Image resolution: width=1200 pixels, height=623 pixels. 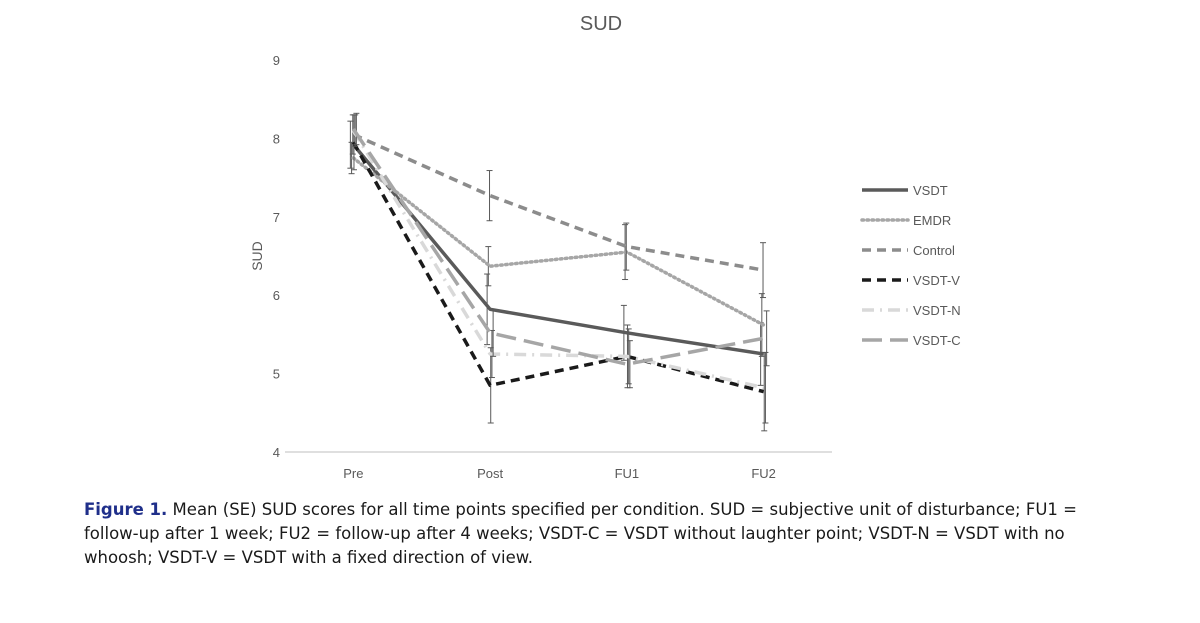 What do you see at coordinates (276, 60) in the screenshot?
I see `y-tick-label: 9` at bounding box center [276, 60].